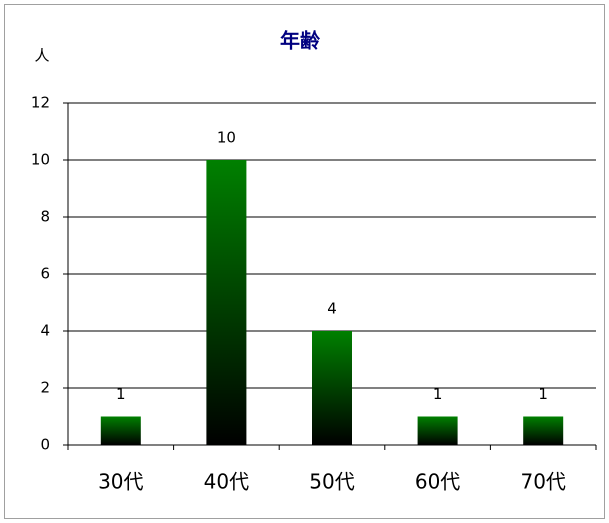 This screenshot has height=523, width=609. I want to click on y-tick-label: 0, so click(45, 445).